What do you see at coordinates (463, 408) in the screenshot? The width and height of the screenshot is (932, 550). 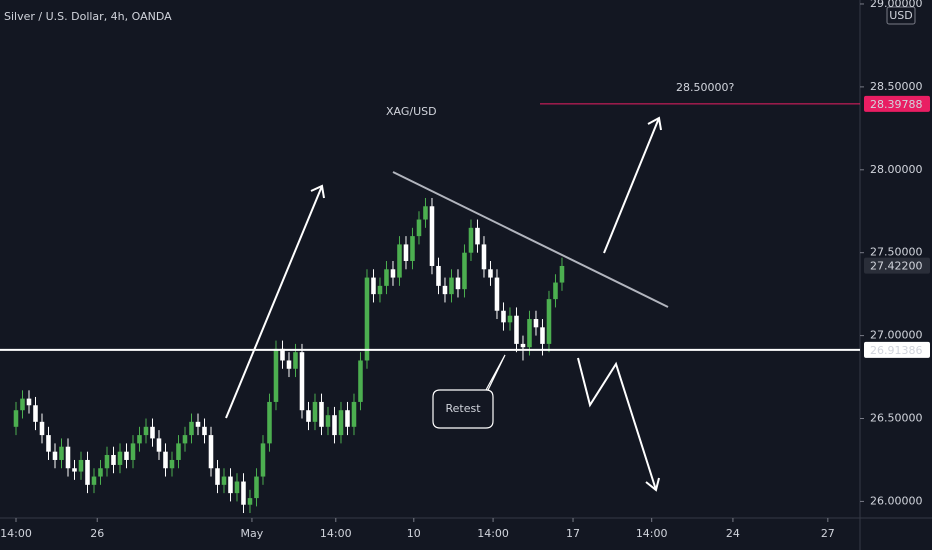 I see `retest-label: Retest` at bounding box center [463, 408].